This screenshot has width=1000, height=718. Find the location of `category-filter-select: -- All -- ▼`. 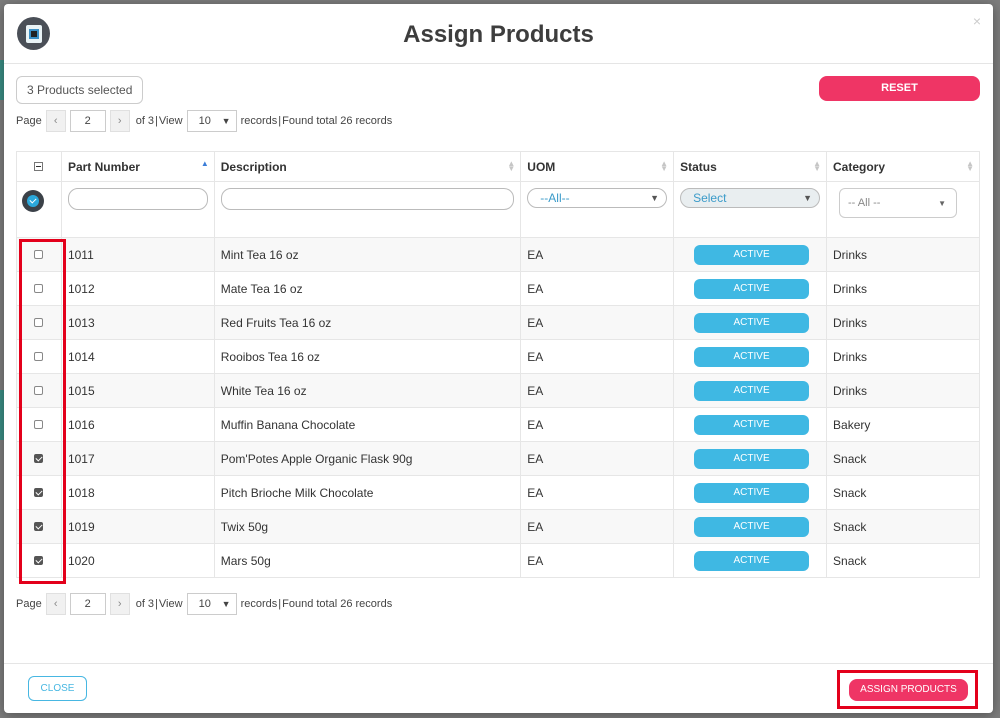

category-filter-select: -- All -- ▼ is located at coordinates (898, 203).